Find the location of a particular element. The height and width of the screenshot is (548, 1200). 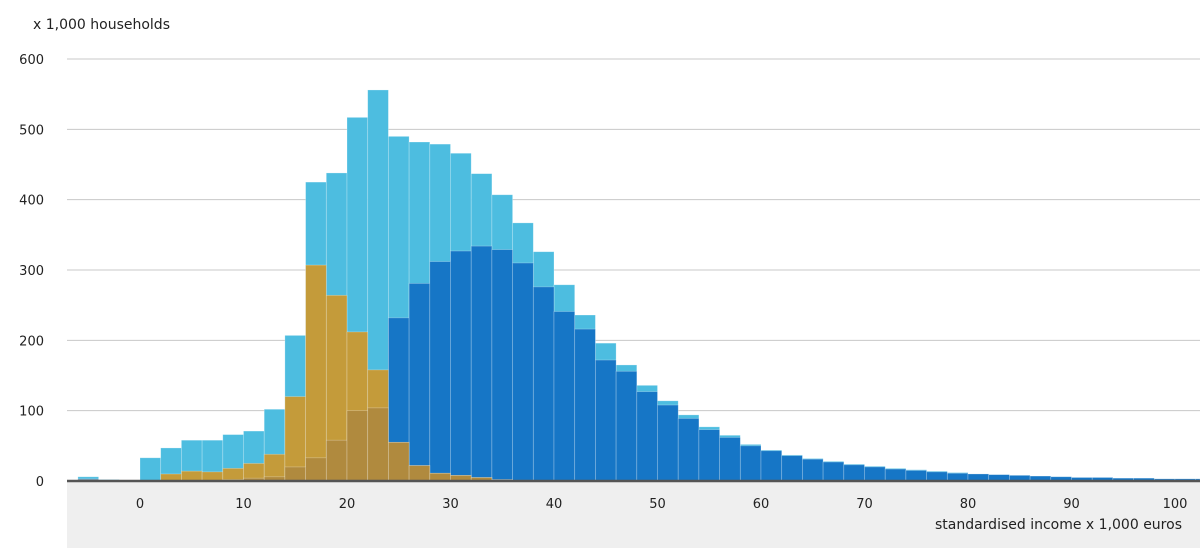

x-tick-label: 30 is located at coordinates (450, 504).